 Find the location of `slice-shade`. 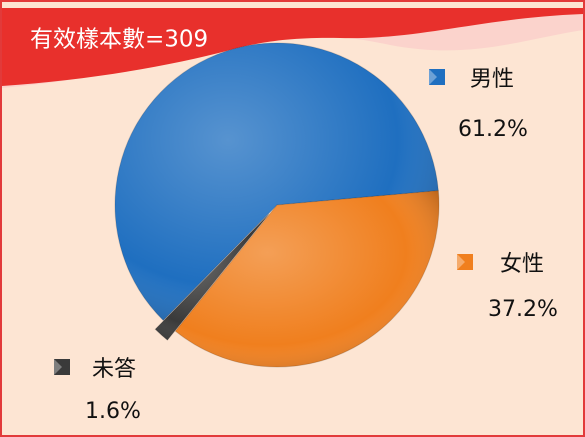

slice-shade is located at coordinates (212, 277).